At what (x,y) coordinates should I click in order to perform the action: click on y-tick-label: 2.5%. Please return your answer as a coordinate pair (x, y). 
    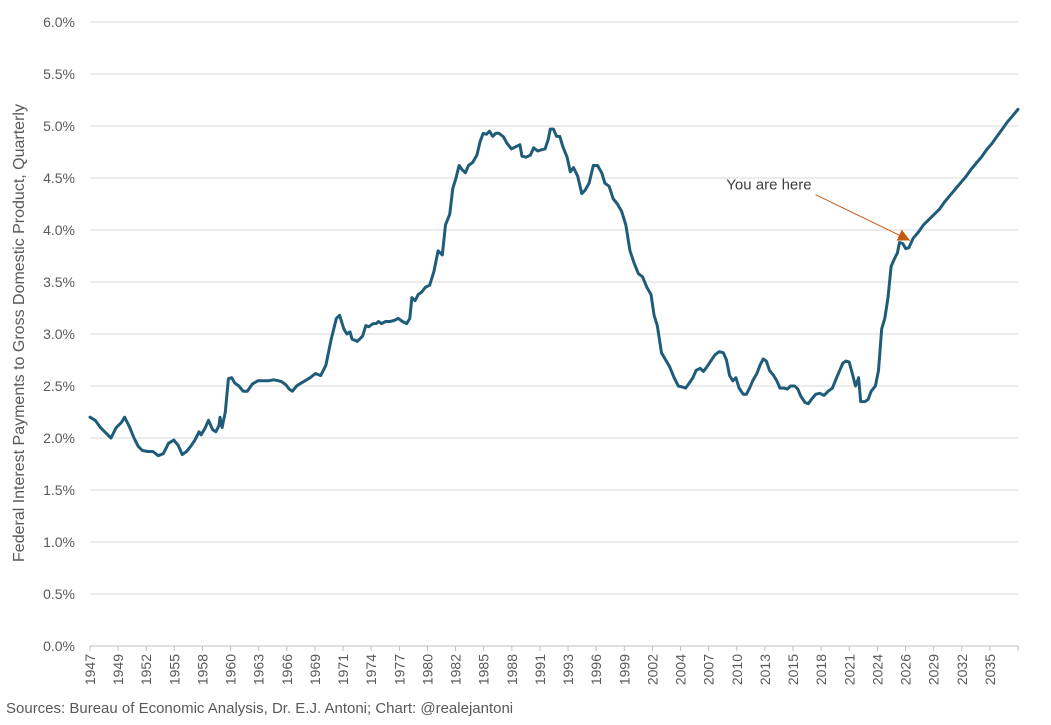
    Looking at the image, I should click on (59, 386).